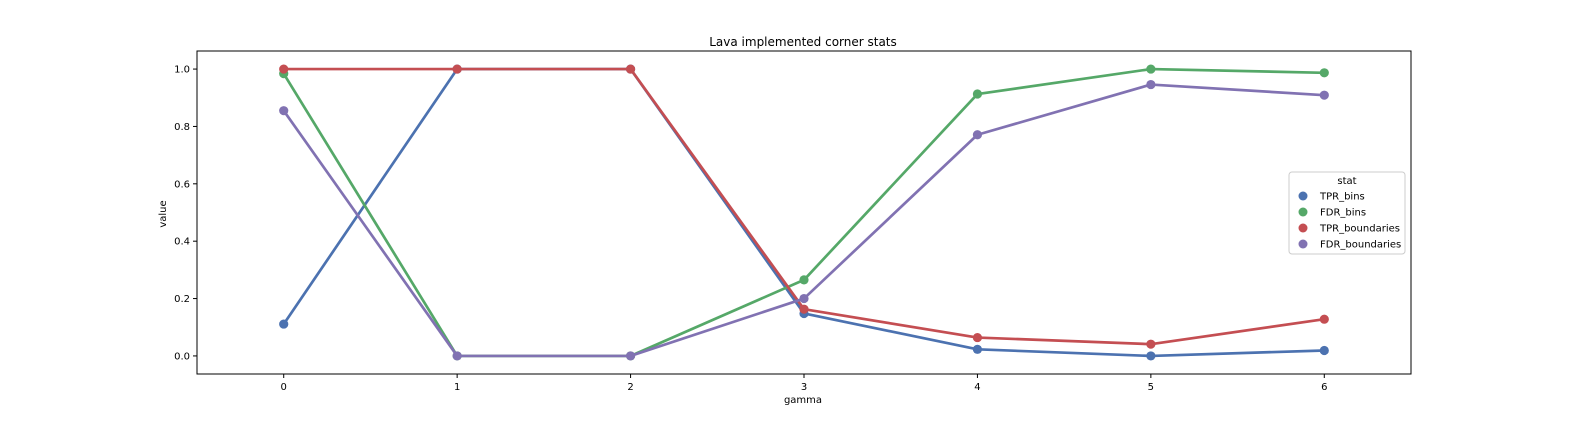  What do you see at coordinates (182, 299) in the screenshot?
I see `y-tick-label: 0.2` at bounding box center [182, 299].